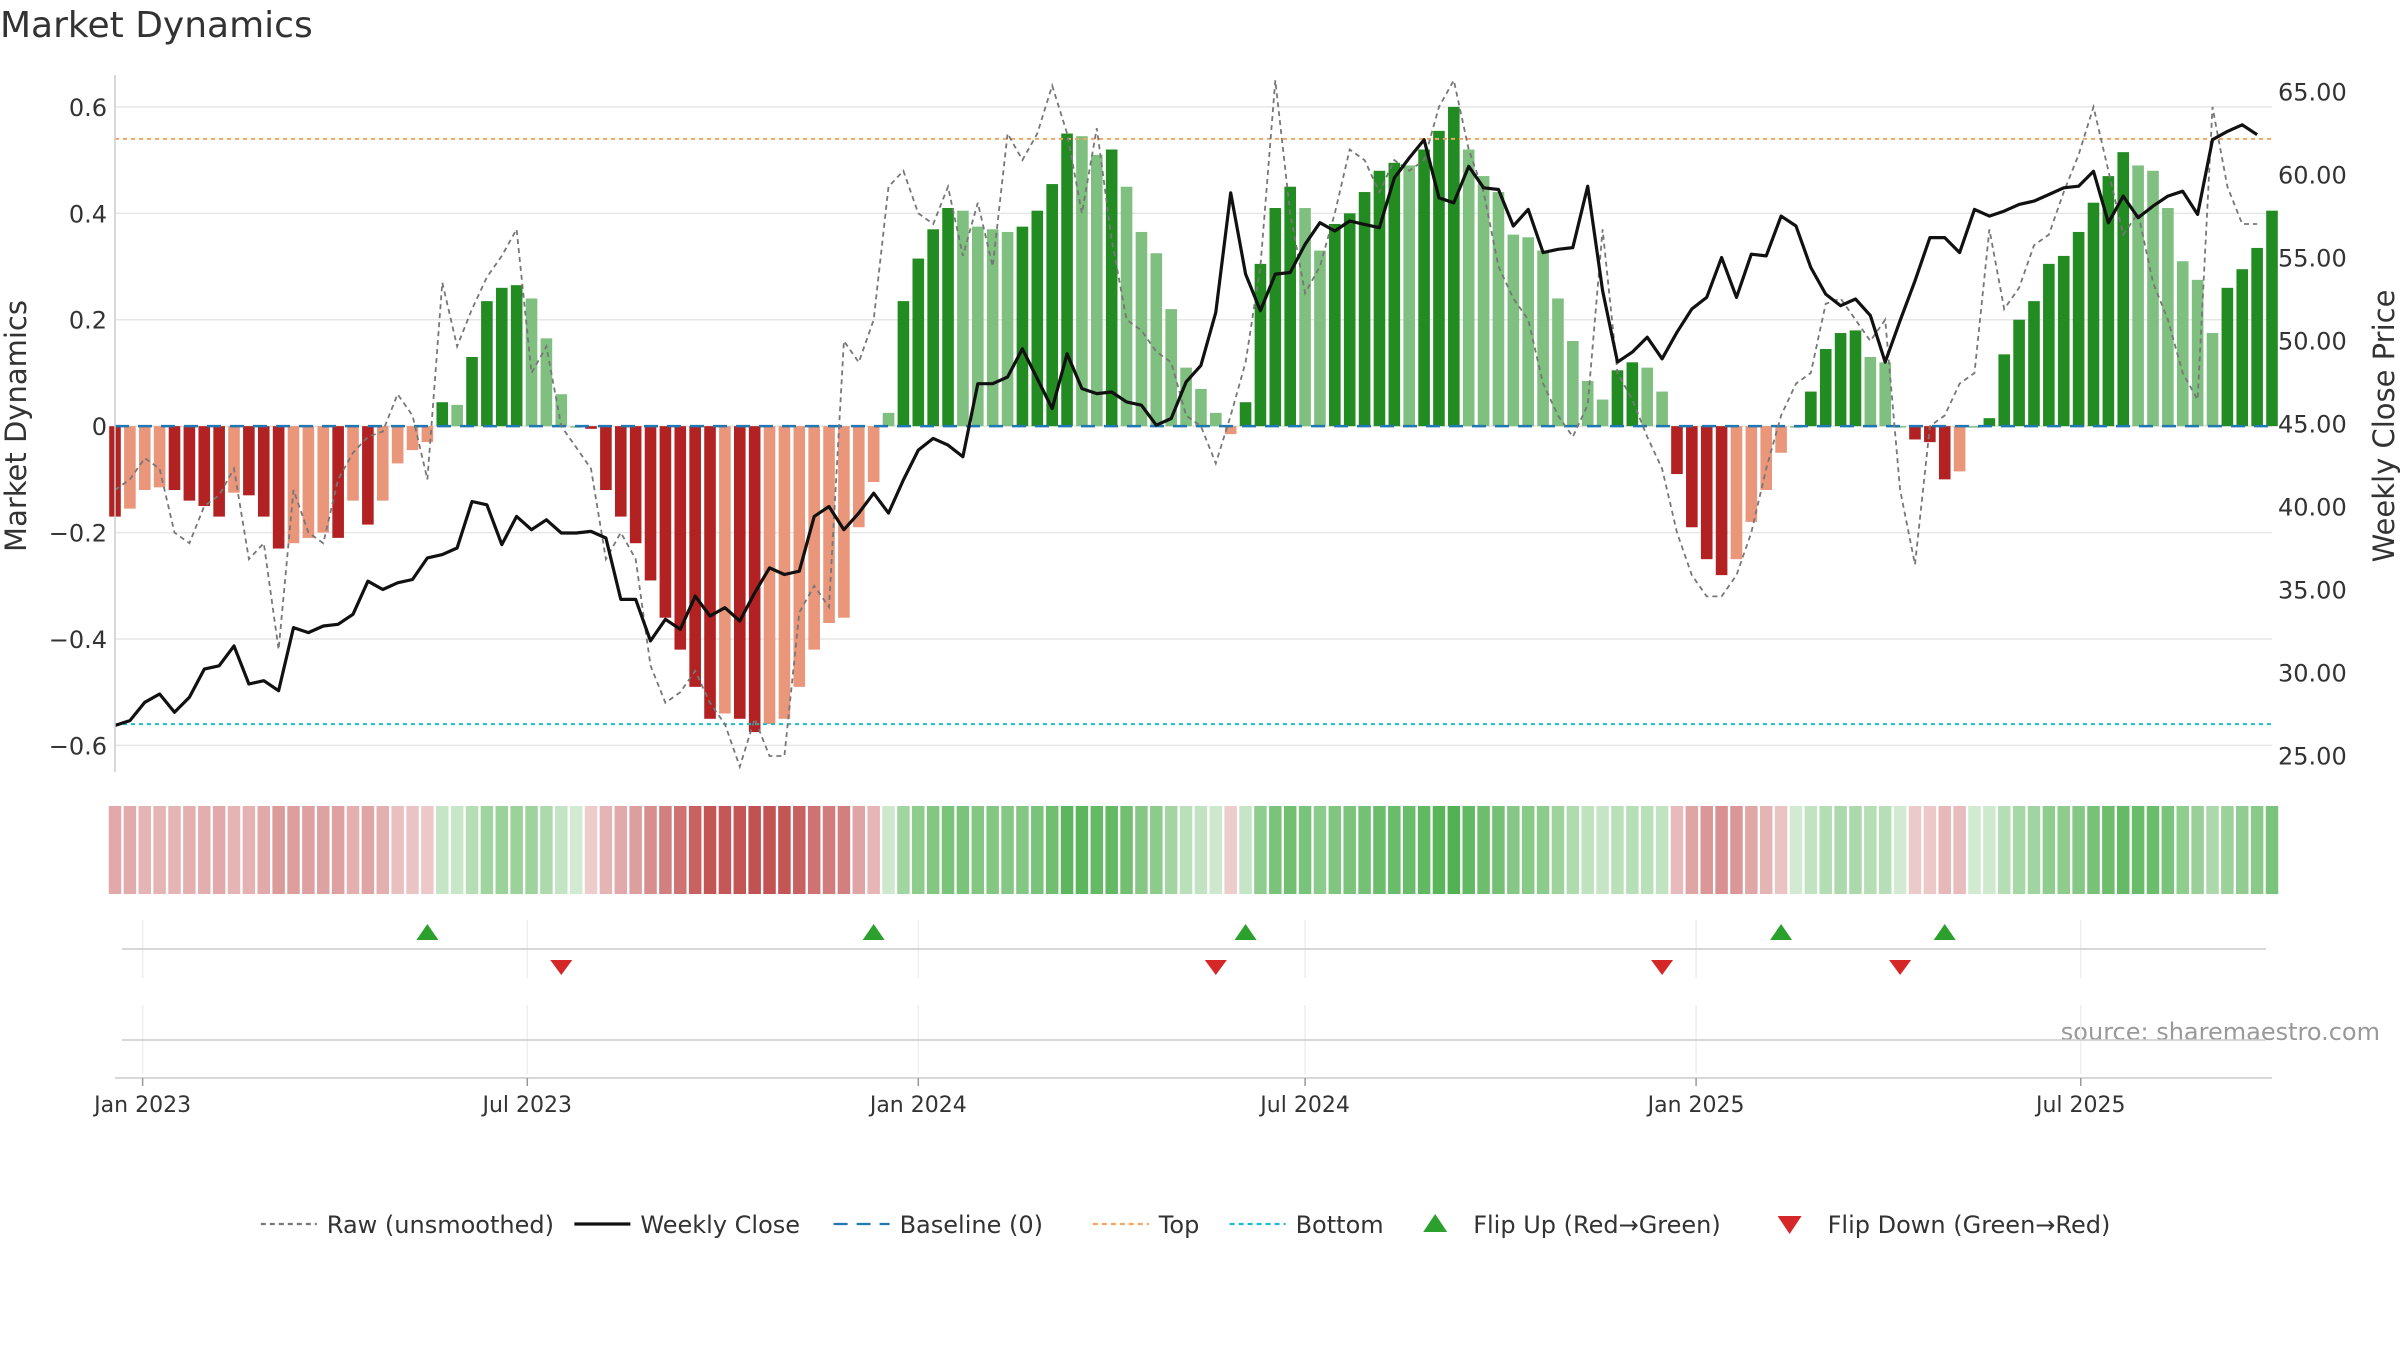 Image resolution: width=2400 pixels, height=1354 pixels. I want to click on y-tick-label: 0.2, so click(88, 321).